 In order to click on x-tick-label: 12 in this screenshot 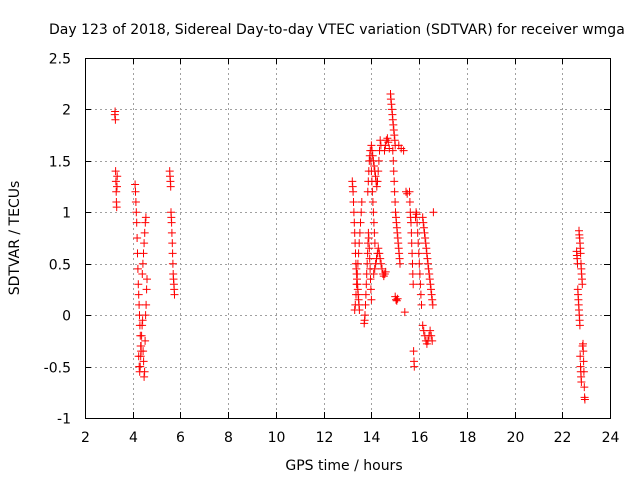, I will do `click(325, 438)`.